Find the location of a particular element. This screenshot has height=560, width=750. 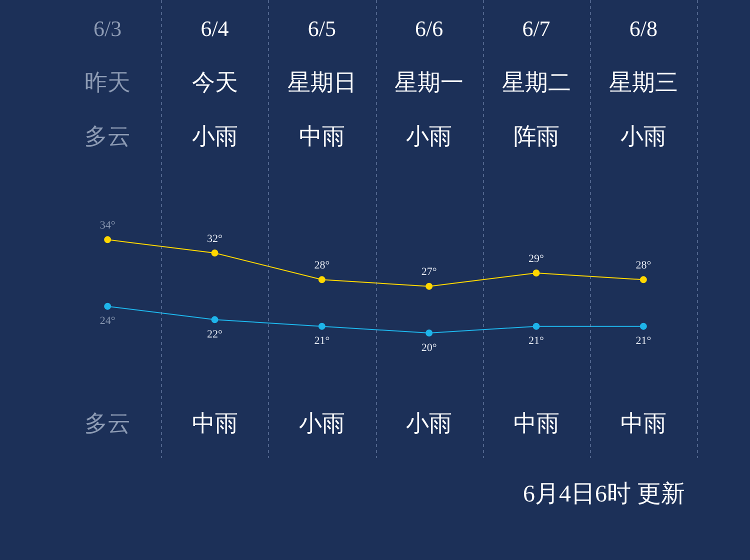

data-label: 27° is located at coordinates (429, 272).